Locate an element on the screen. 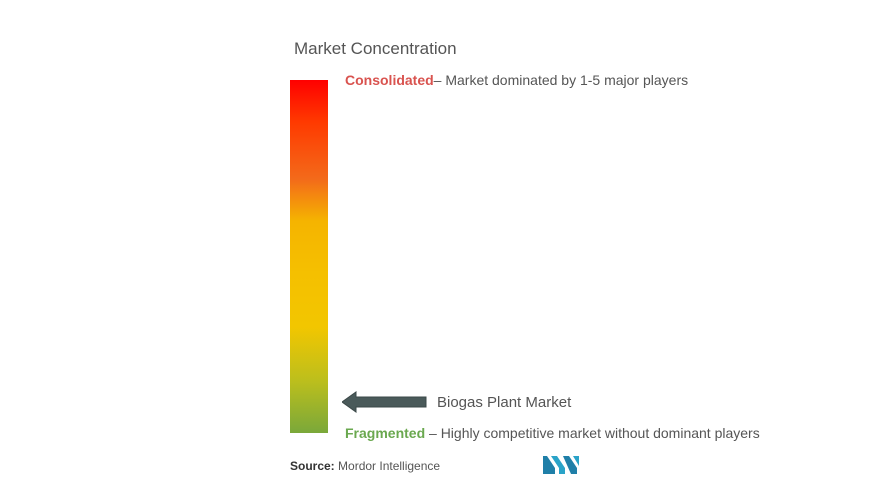  market-name-label: Biogas Plant Market is located at coordinates (504, 402).